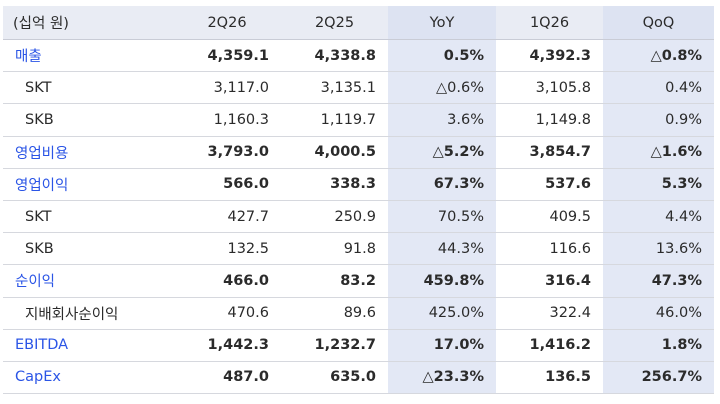 The height and width of the screenshot is (404, 720). I want to click on row-label: 순이익, so click(88, 281).